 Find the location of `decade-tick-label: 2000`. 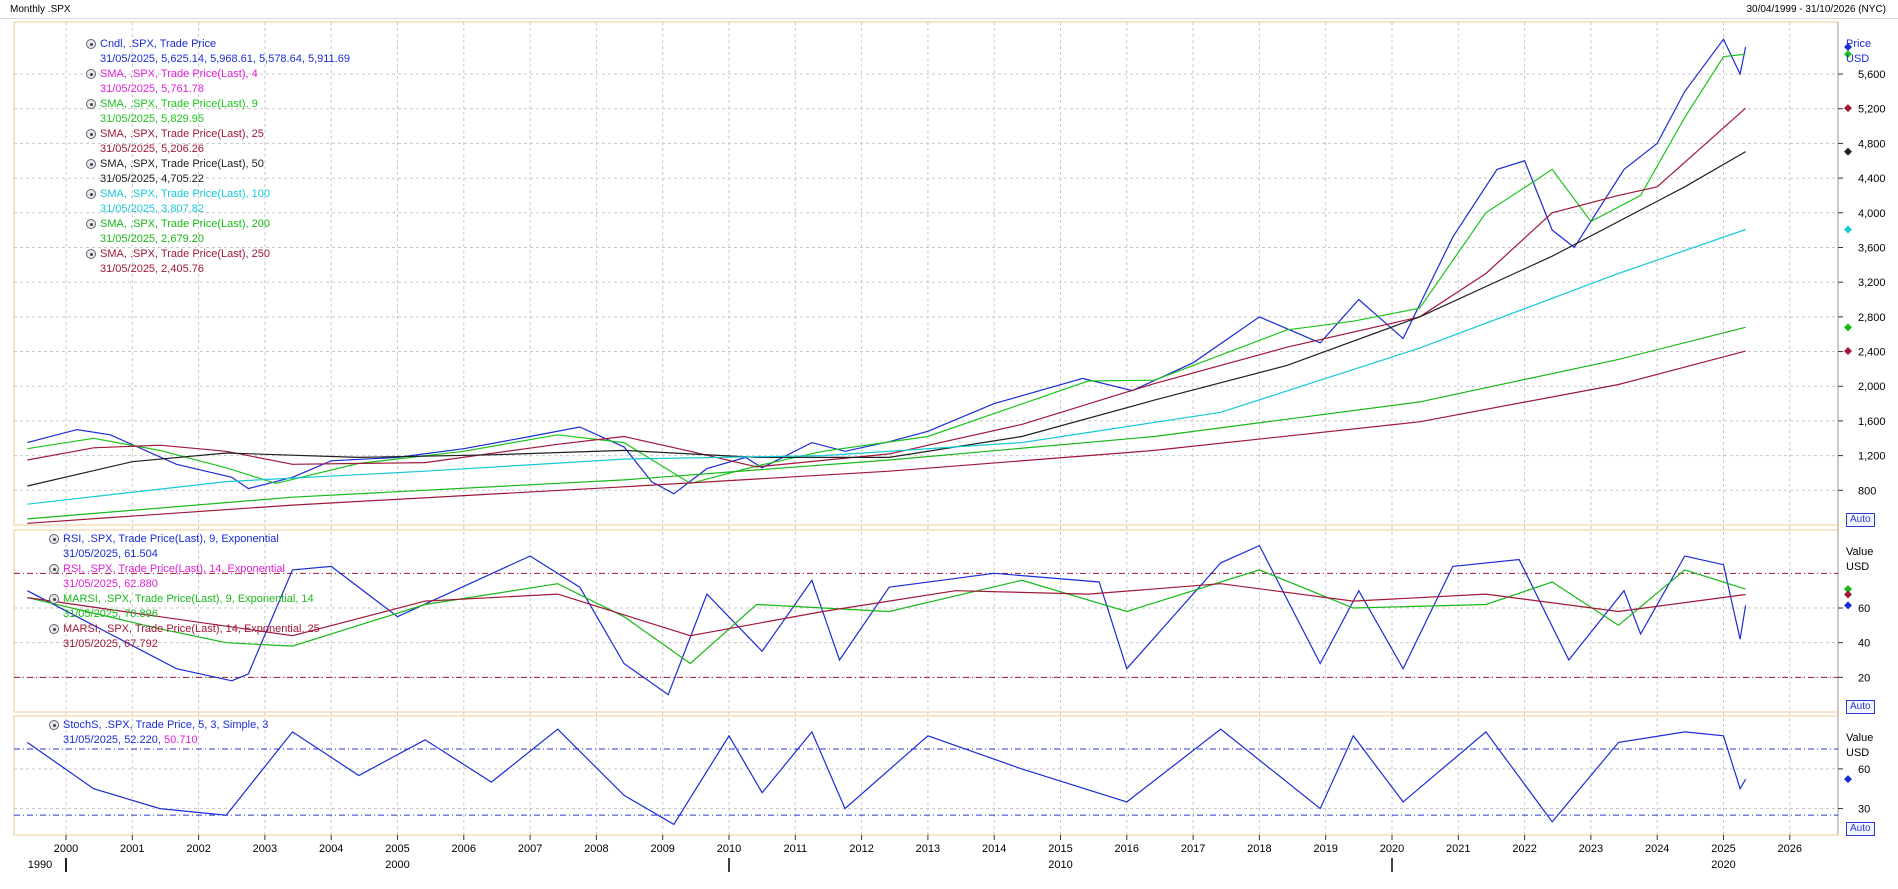

decade-tick-label: 2000 is located at coordinates (397, 865).